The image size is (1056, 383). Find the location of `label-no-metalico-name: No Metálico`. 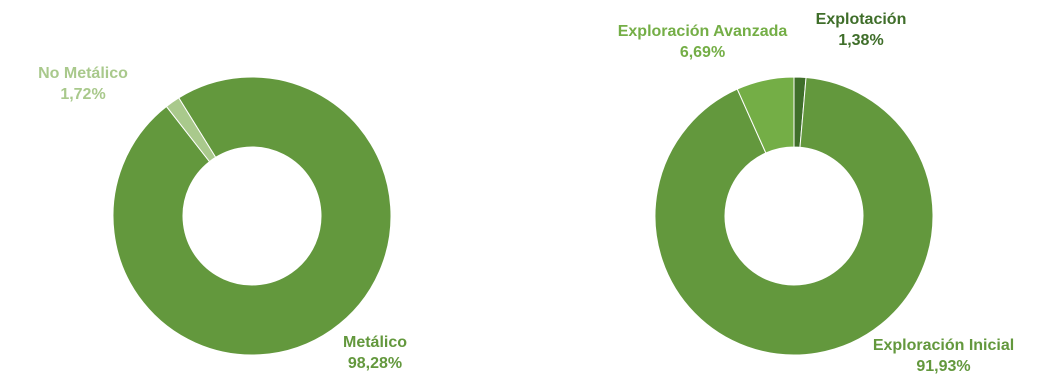

label-no-metalico-name: No Metálico is located at coordinates (83, 73).